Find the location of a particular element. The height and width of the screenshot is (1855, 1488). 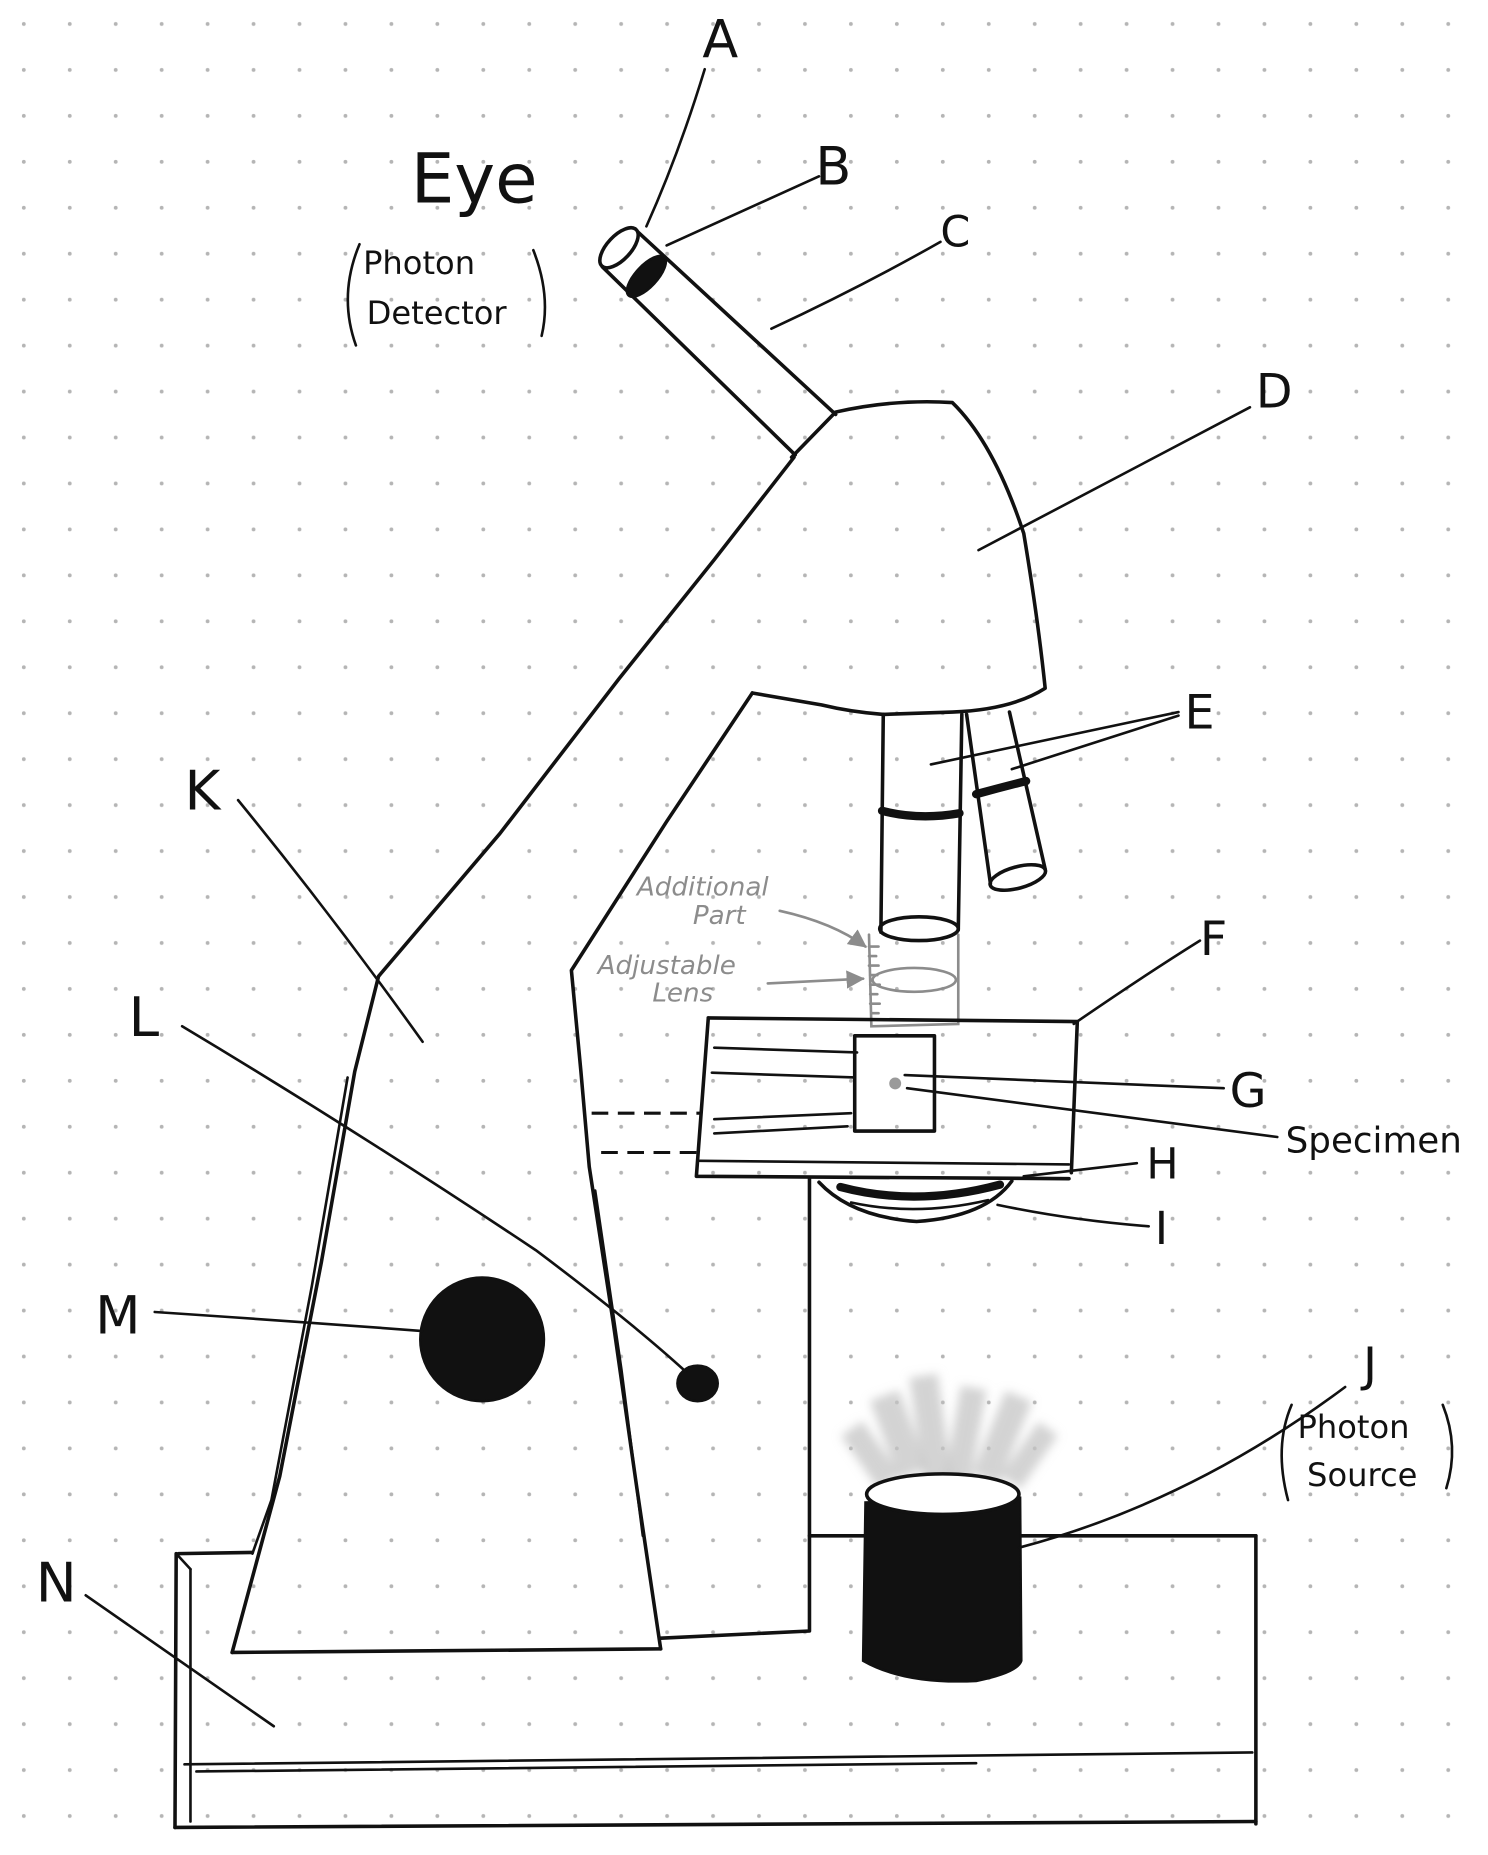

label-g: G is located at coordinates (1248, 1091).